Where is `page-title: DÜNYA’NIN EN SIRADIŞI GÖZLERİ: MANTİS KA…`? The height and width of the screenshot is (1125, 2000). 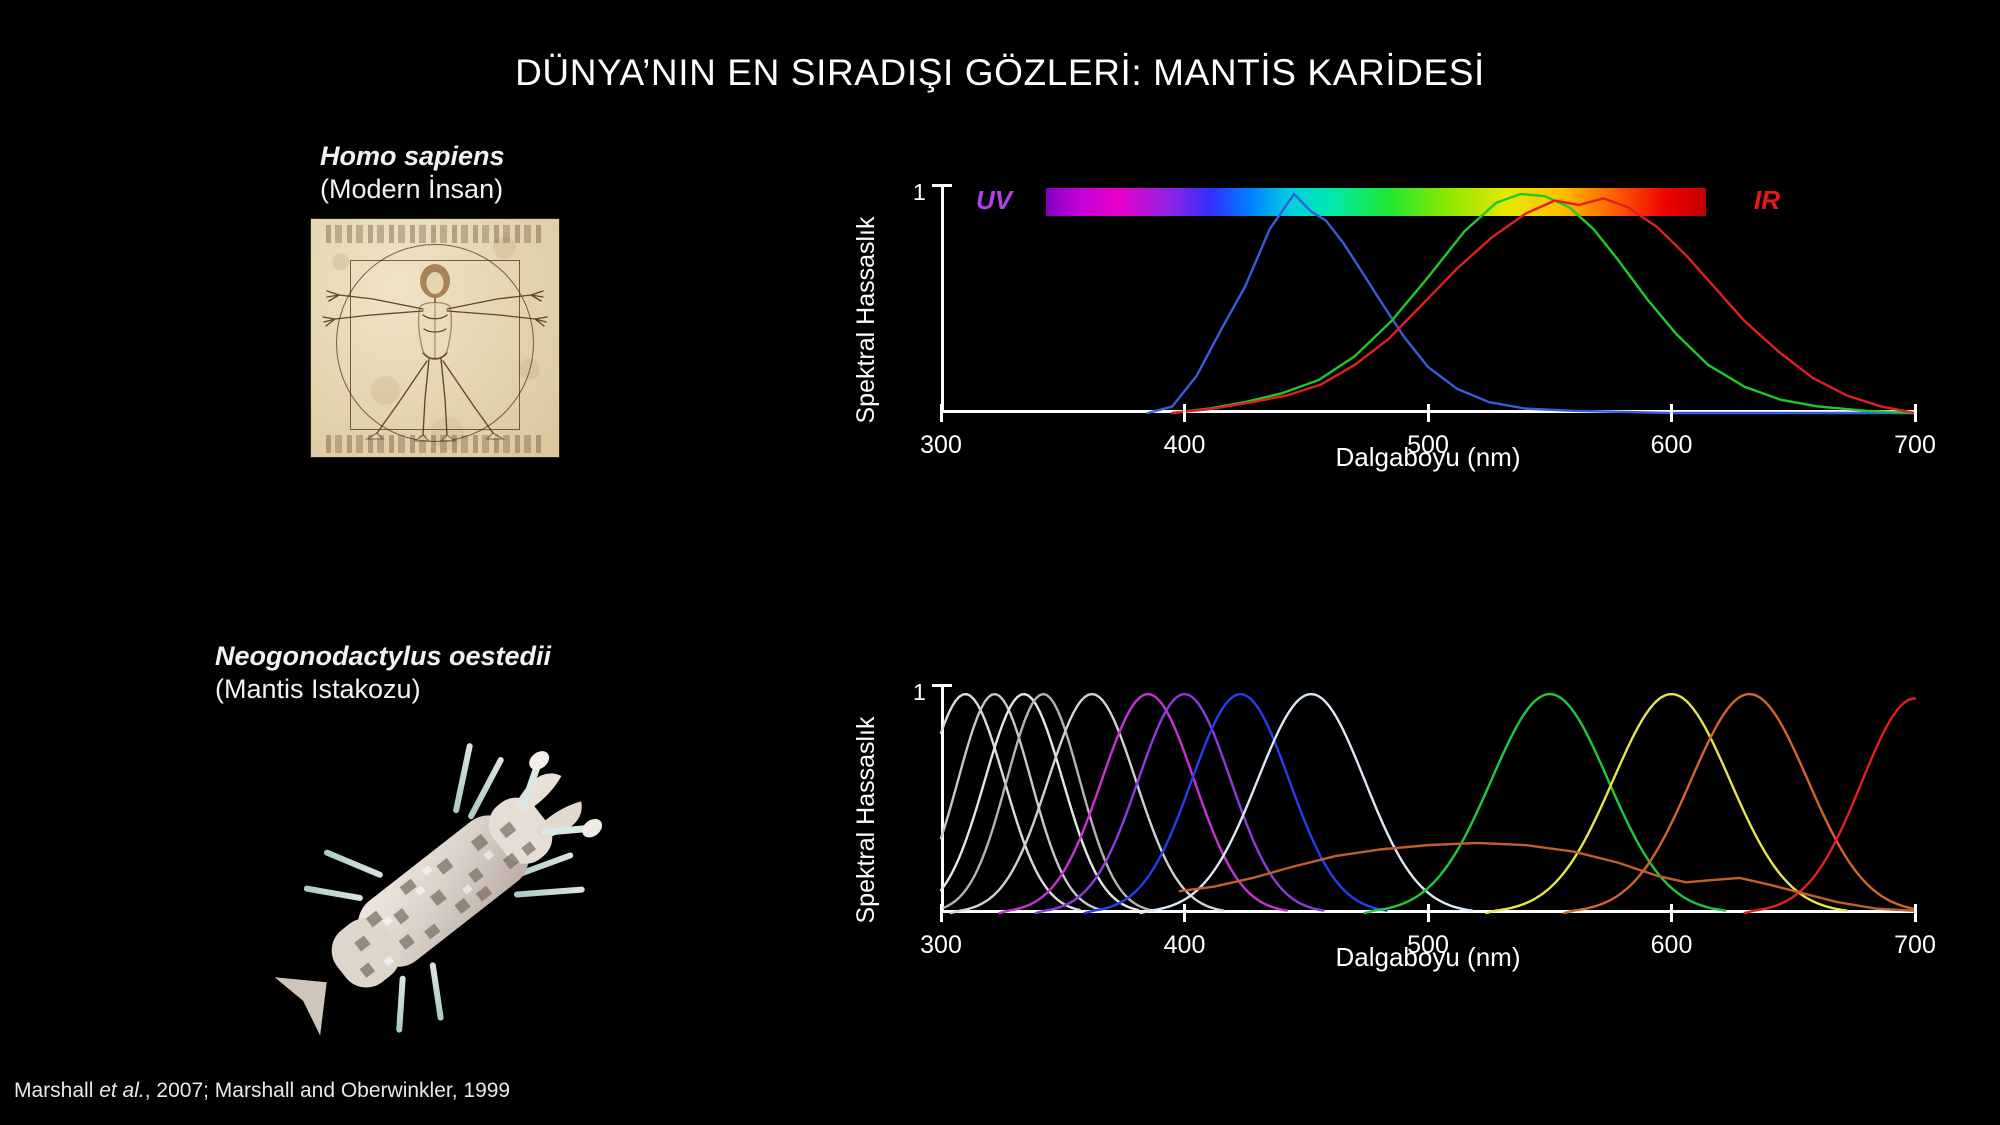 page-title: DÜNYA’NIN EN SIRADIŞI GÖZLERİ: MANTİS KA… is located at coordinates (1000, 72).